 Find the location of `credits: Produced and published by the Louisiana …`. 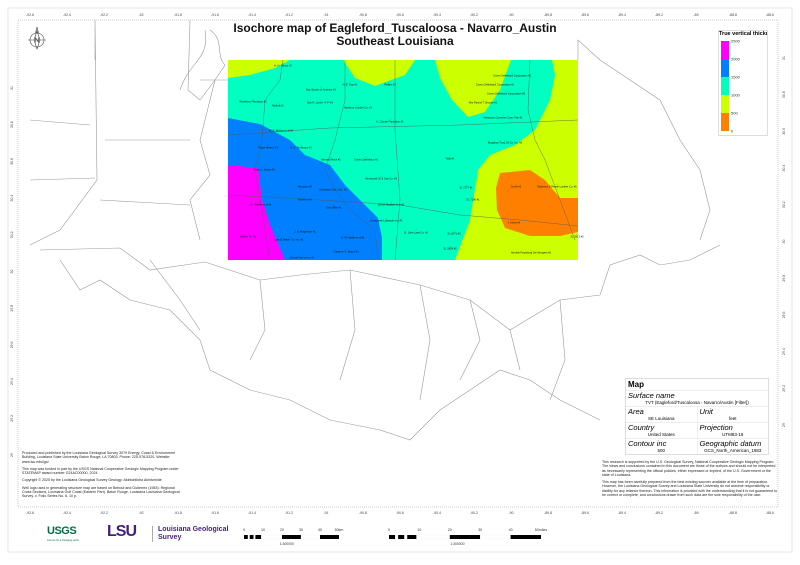

credits: Produced and published by the Louisiana … is located at coordinates (102, 476).